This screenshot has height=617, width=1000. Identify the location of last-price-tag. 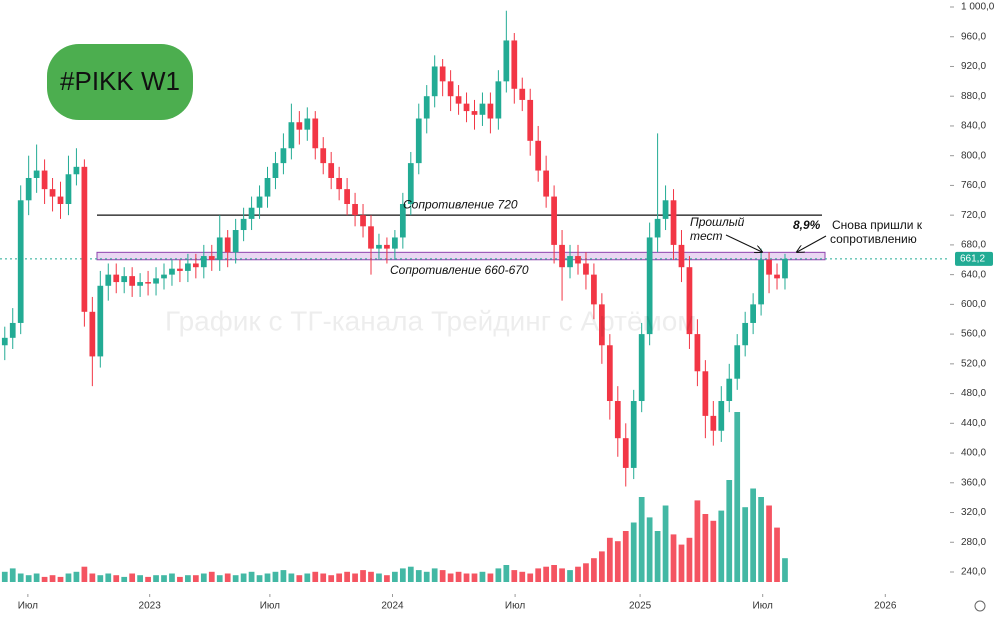
(974, 258).